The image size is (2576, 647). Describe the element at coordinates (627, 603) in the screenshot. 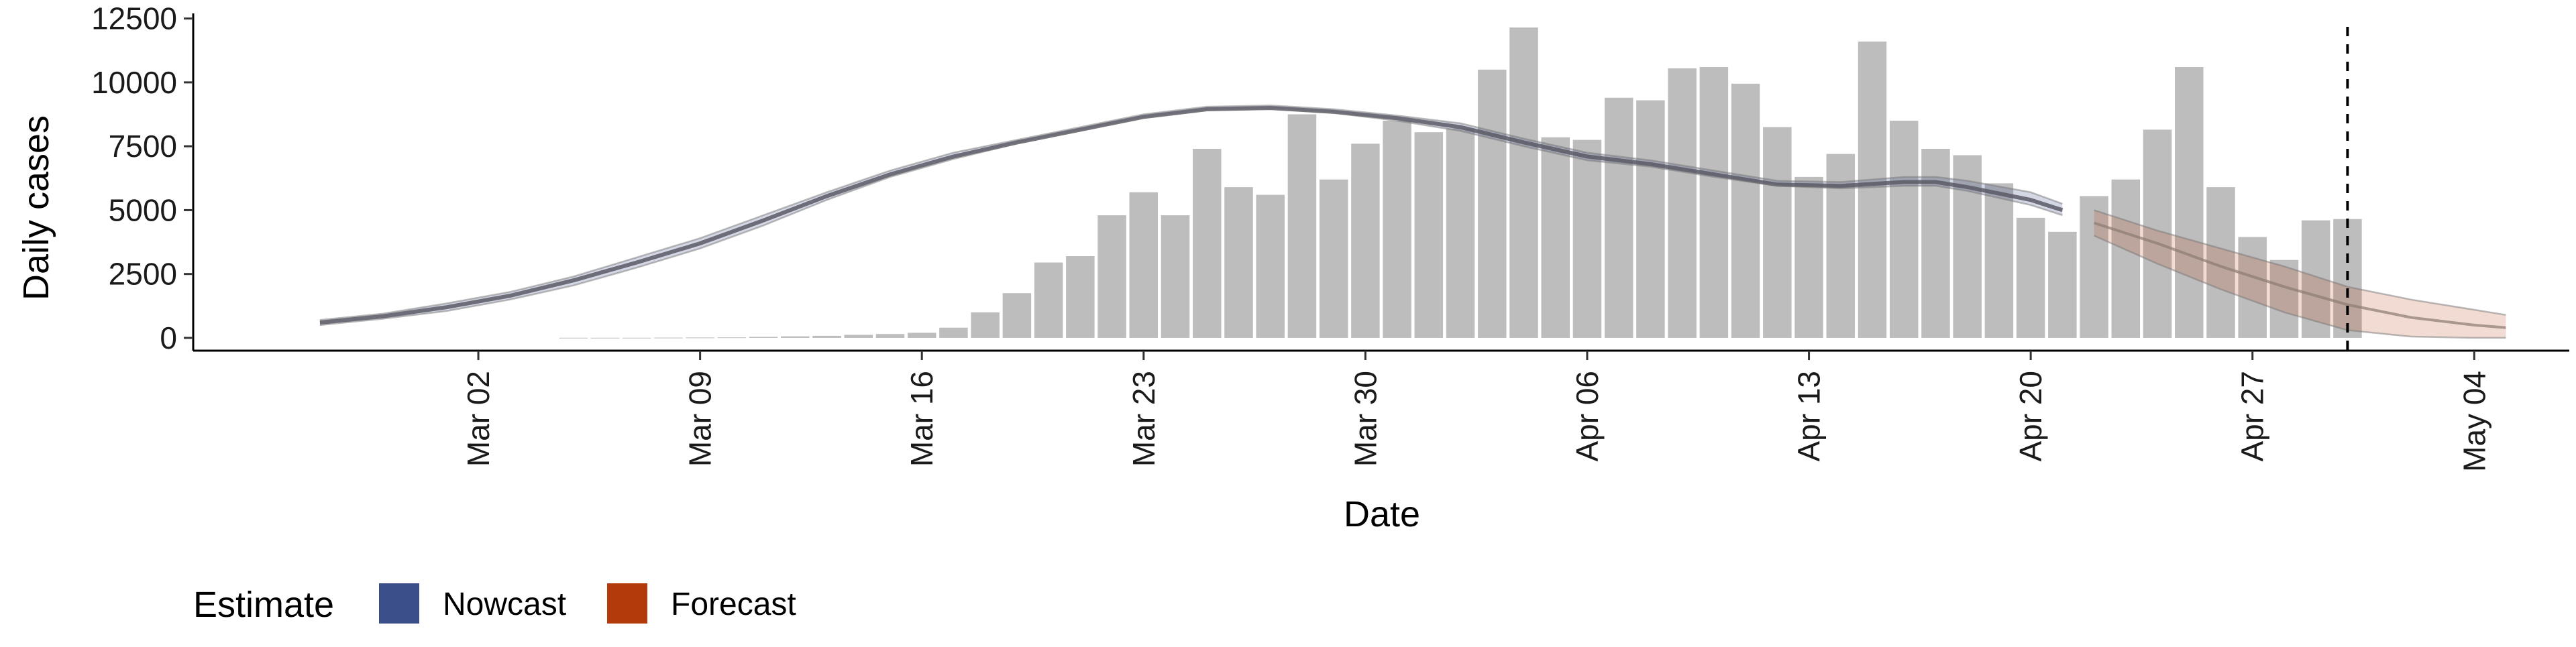

I see `legend-swatch-forecast` at that location.